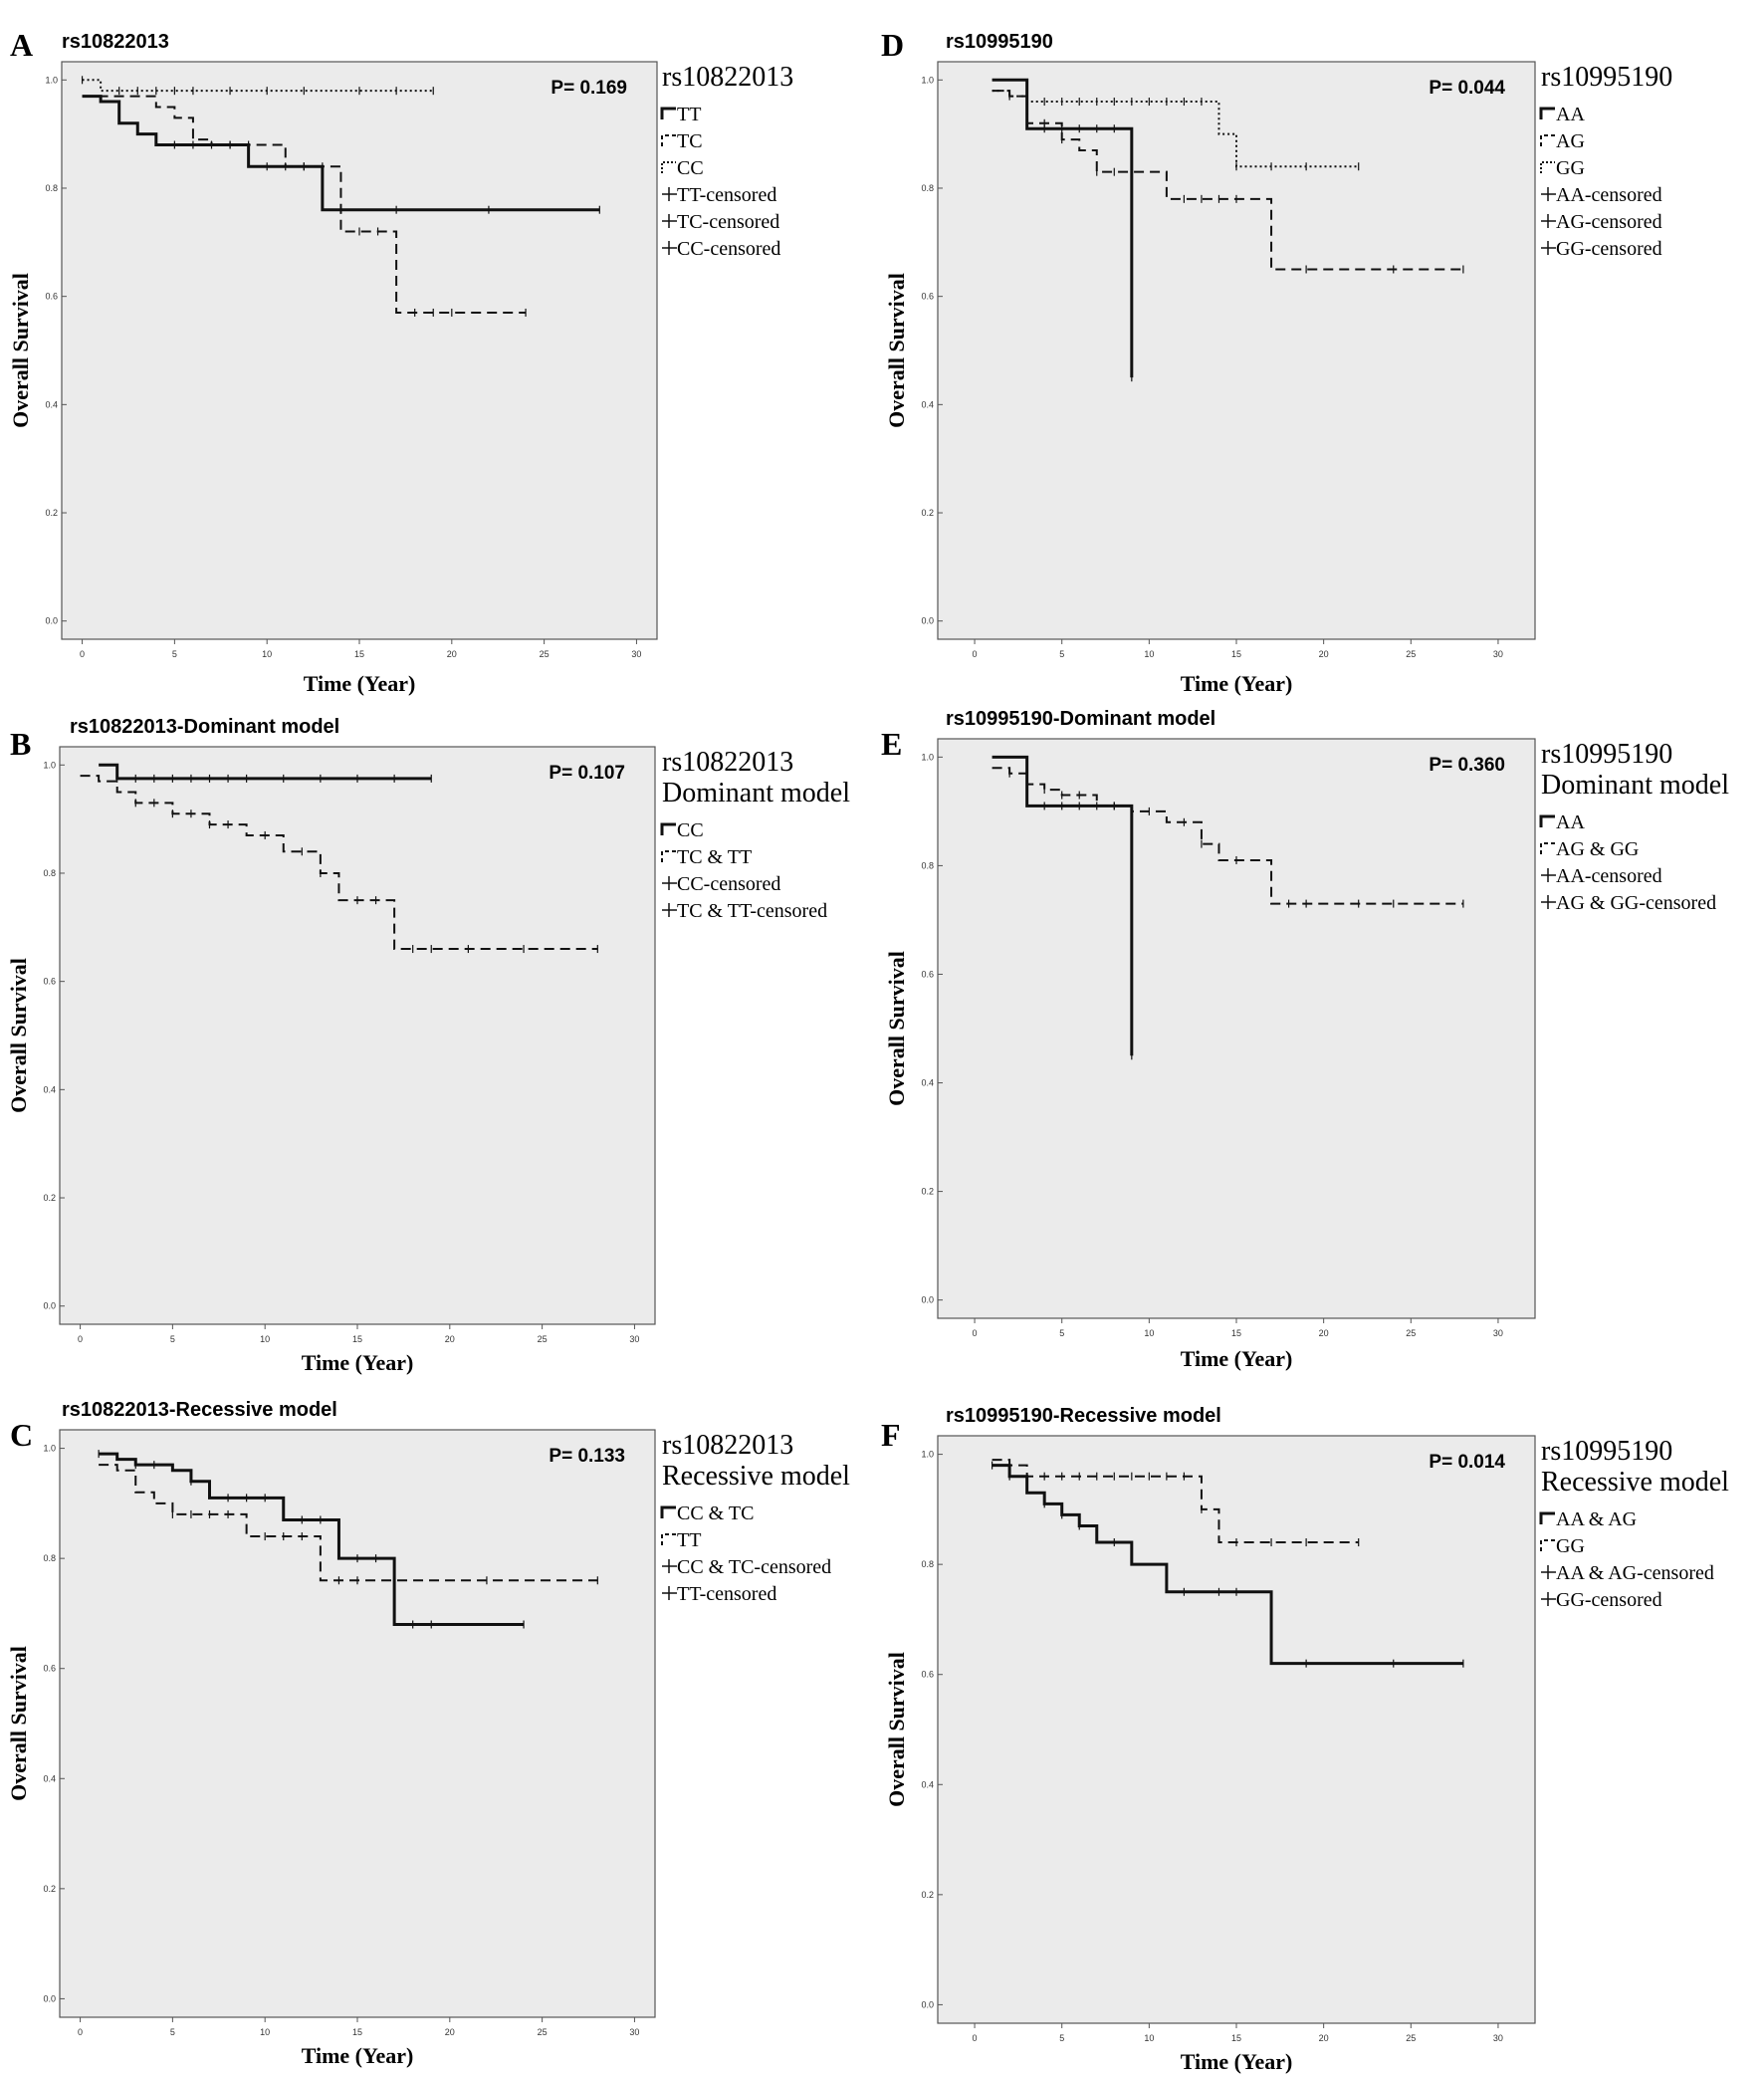 The height and width of the screenshot is (2079, 1764). What do you see at coordinates (690, 141) in the screenshot?
I see `legend-label: TC` at bounding box center [690, 141].